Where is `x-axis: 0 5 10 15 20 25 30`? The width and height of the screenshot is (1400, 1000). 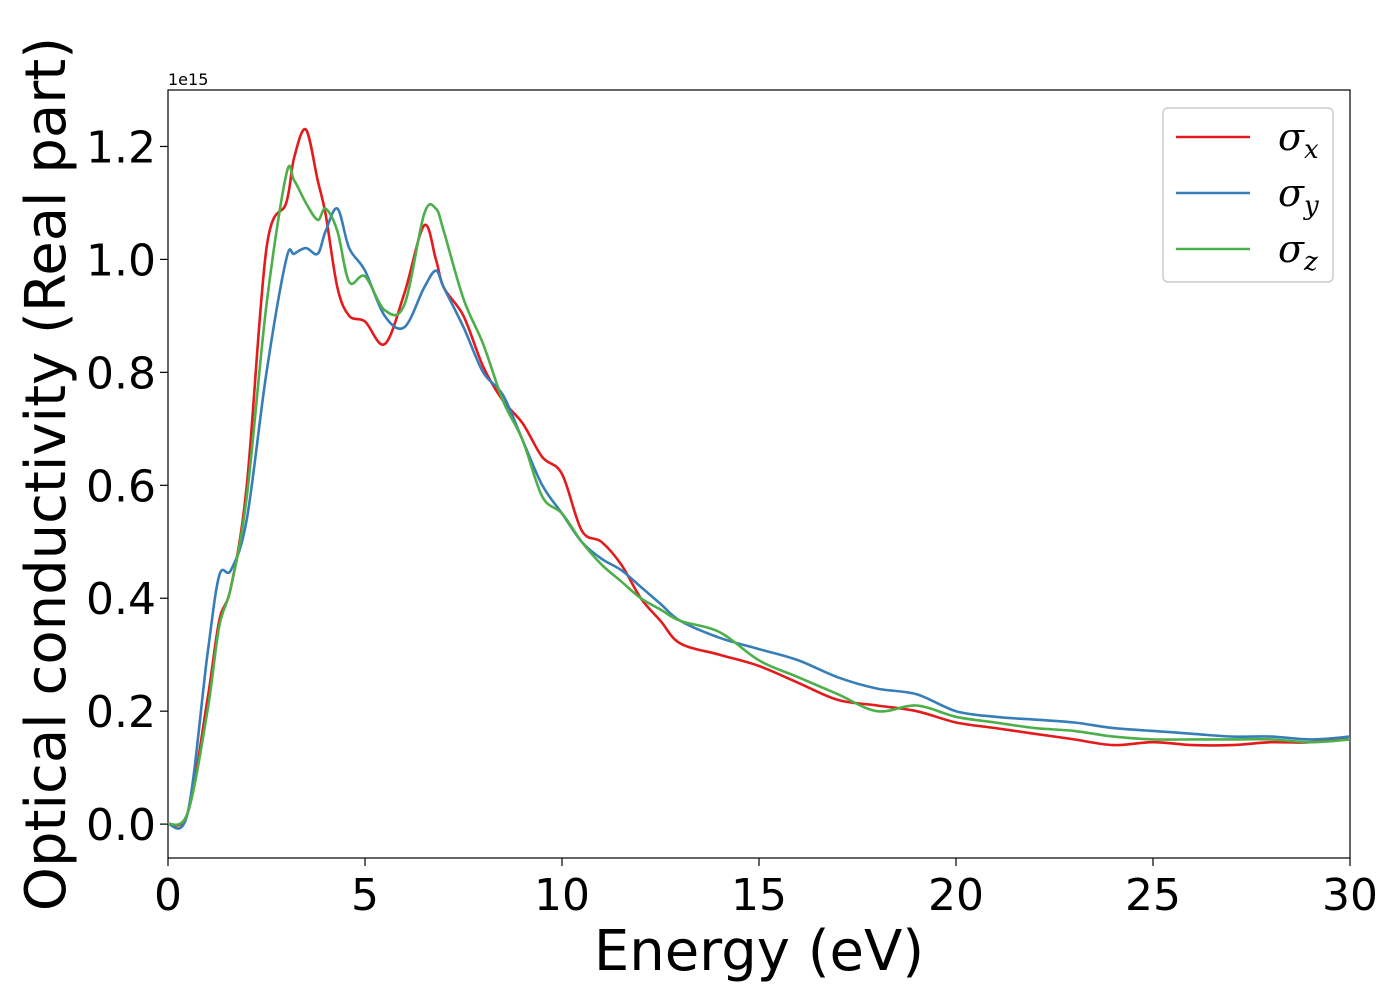
x-axis: 0 5 10 15 20 25 30 is located at coordinates (766, 889).